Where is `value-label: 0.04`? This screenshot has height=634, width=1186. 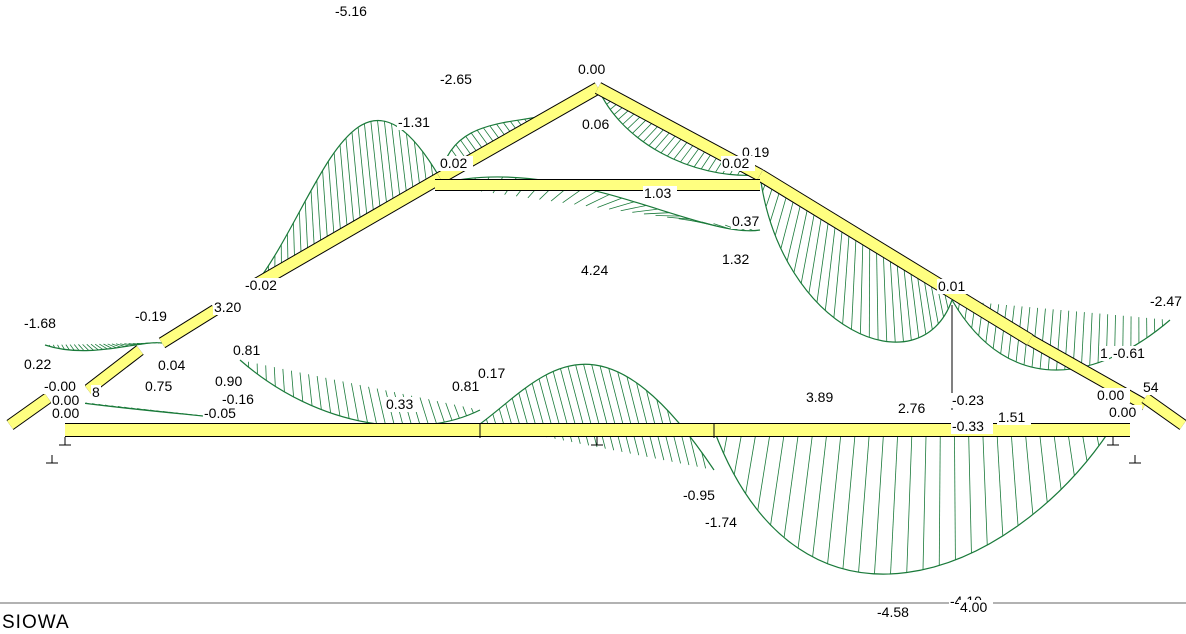
value-label: 0.04 is located at coordinates (171, 365).